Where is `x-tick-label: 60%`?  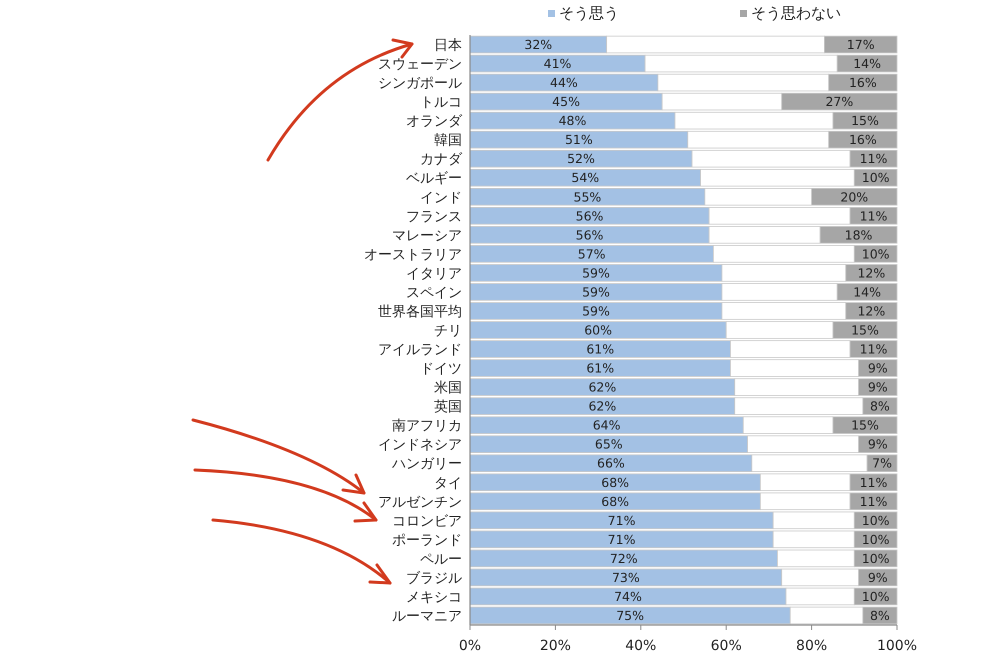 x-tick-label: 60% is located at coordinates (726, 646).